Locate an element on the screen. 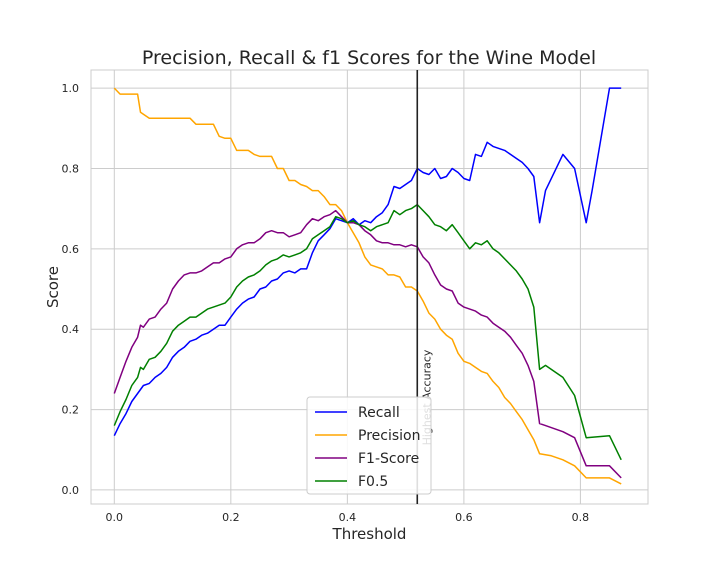 This screenshot has height=576, width=720. y-tick-label: 0.0 is located at coordinates (71, 490).